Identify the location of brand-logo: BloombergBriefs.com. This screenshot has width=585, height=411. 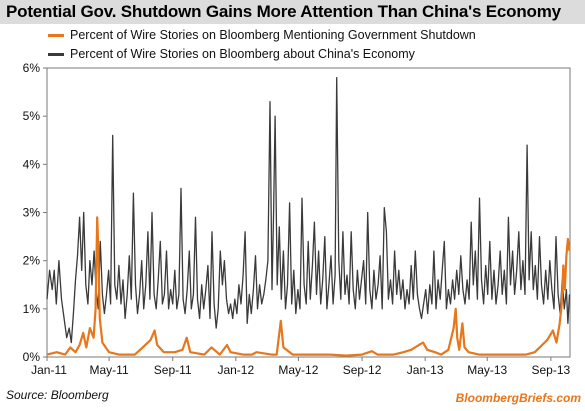
(518, 398).